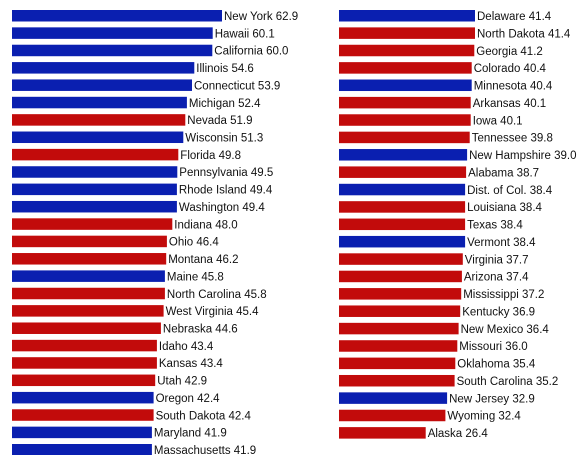 This screenshot has height=455, width=580. Describe the element at coordinates (510, 104) in the screenshot. I see `bar-label: Arkansas 40.1` at that location.